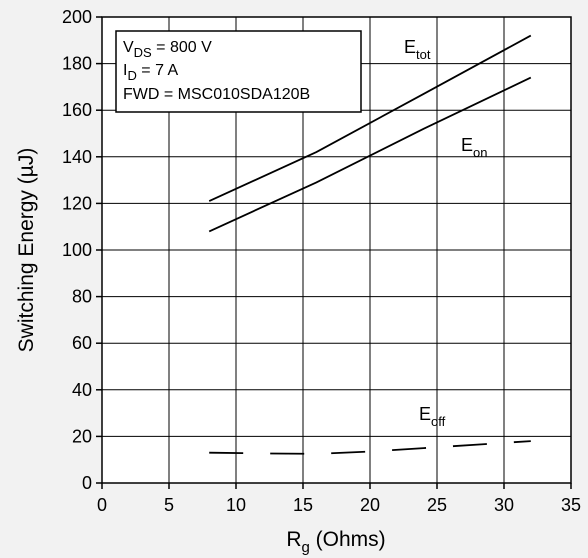 The height and width of the screenshot is (558, 588). Describe the element at coordinates (169, 505) in the screenshot. I see `x-tick-label: 5` at that location.